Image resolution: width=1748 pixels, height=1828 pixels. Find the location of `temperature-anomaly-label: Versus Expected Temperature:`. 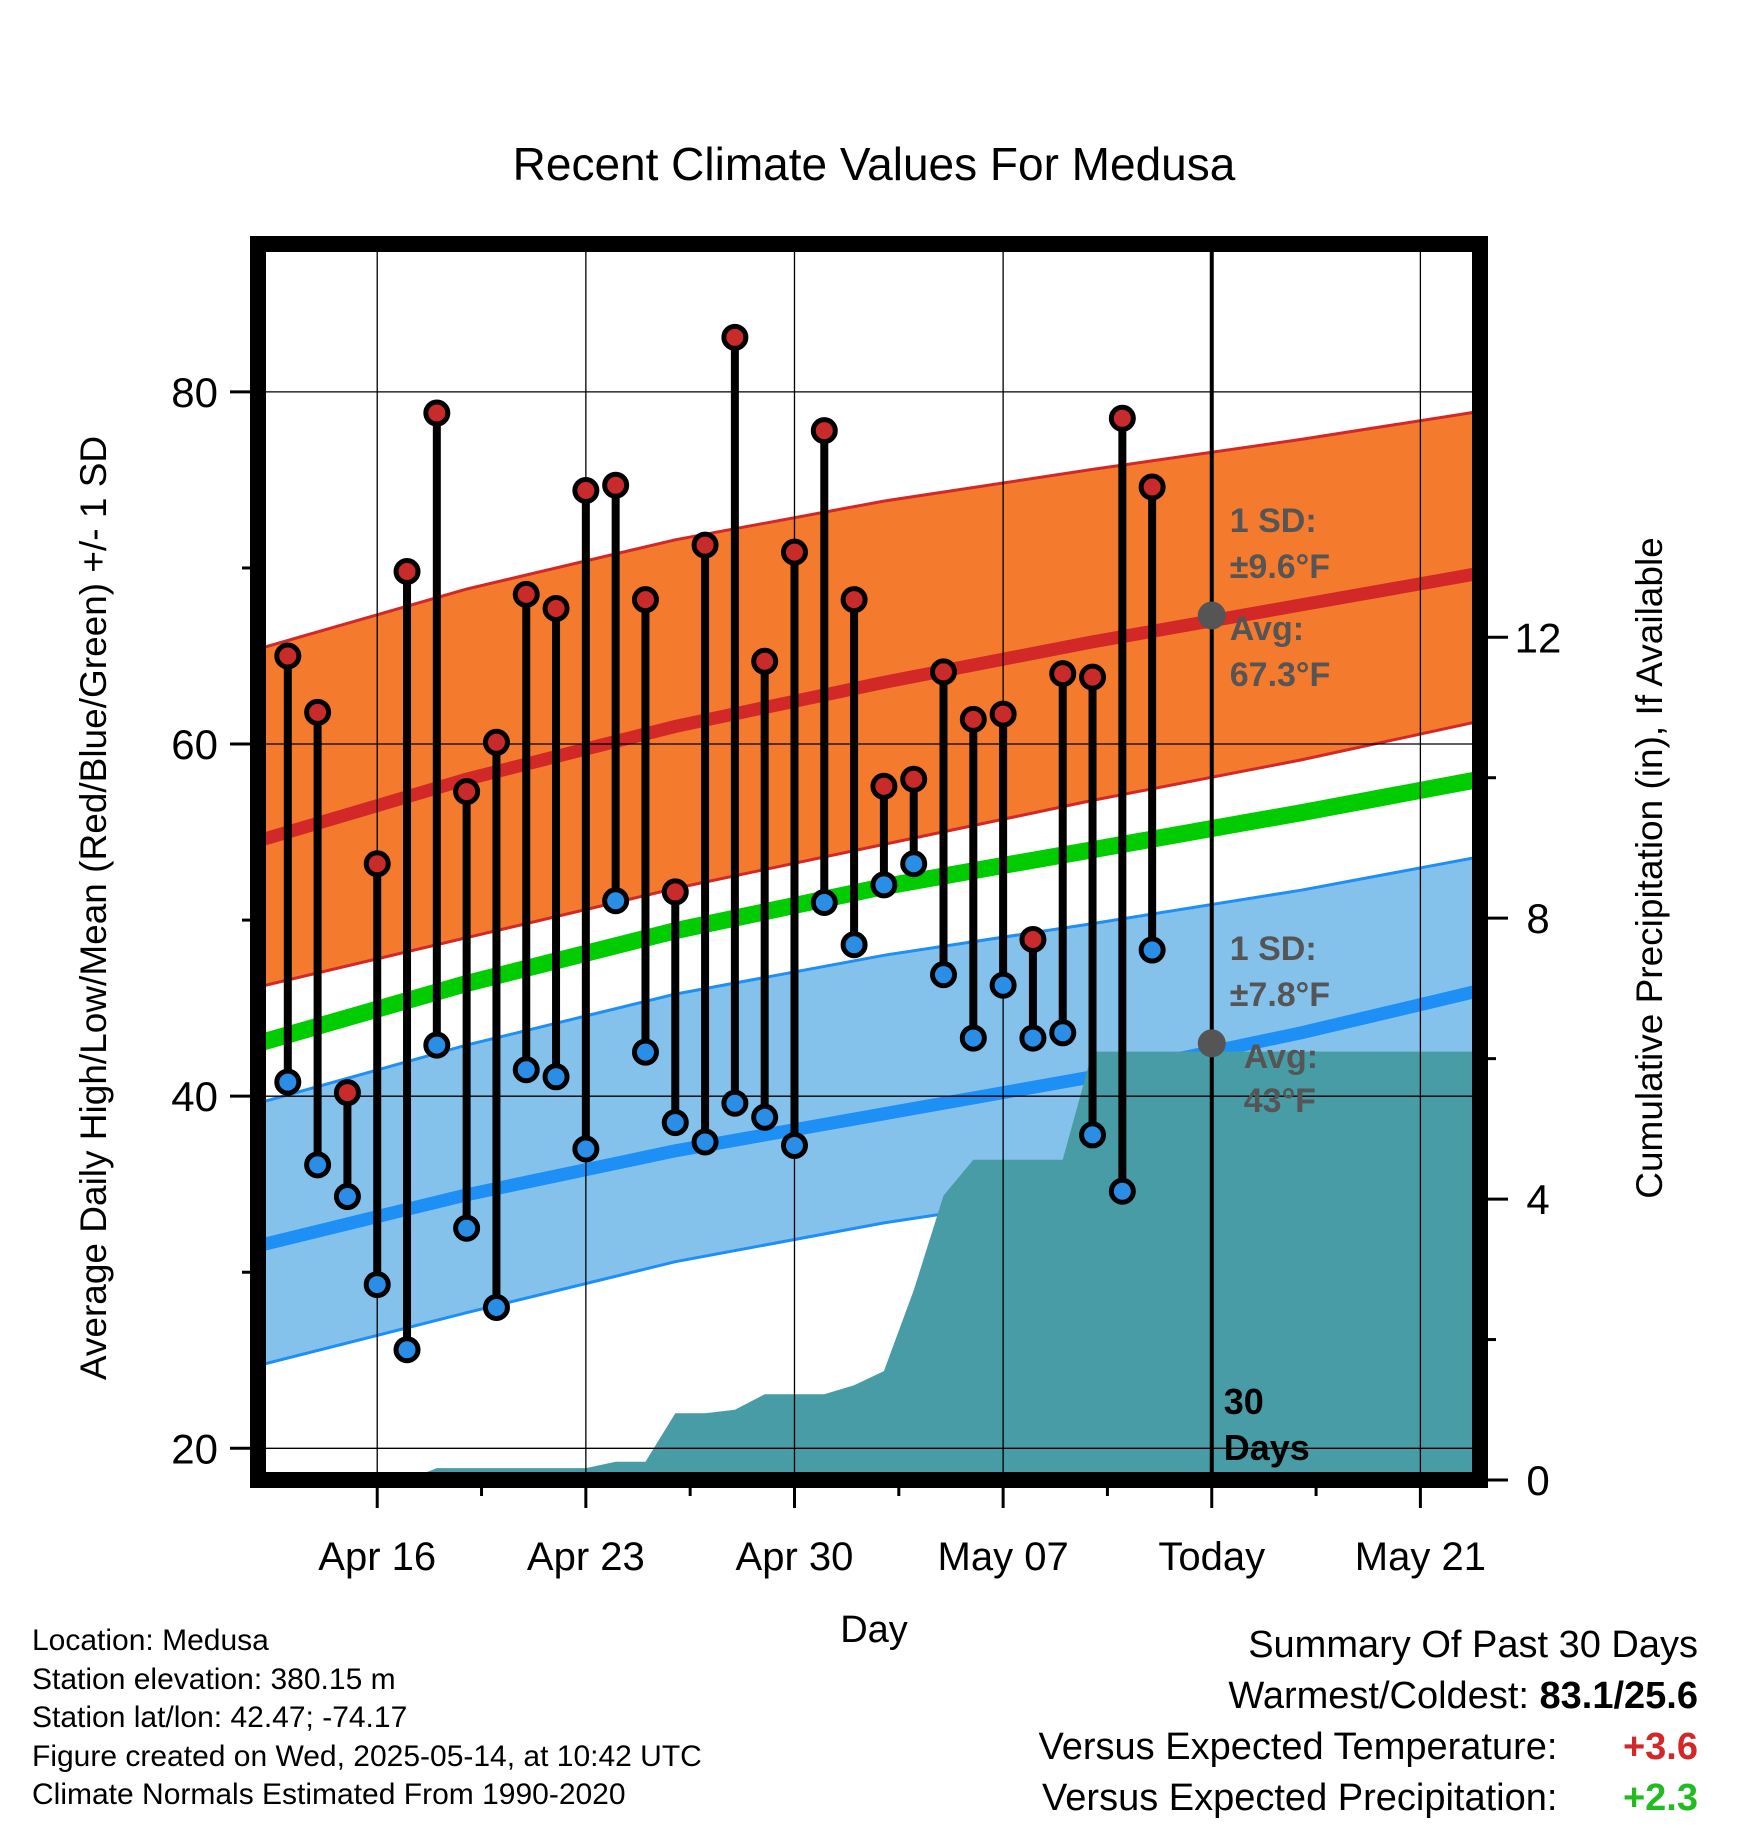

temperature-anomaly-label: Versus Expected Temperature: is located at coordinates (1298, 1747).